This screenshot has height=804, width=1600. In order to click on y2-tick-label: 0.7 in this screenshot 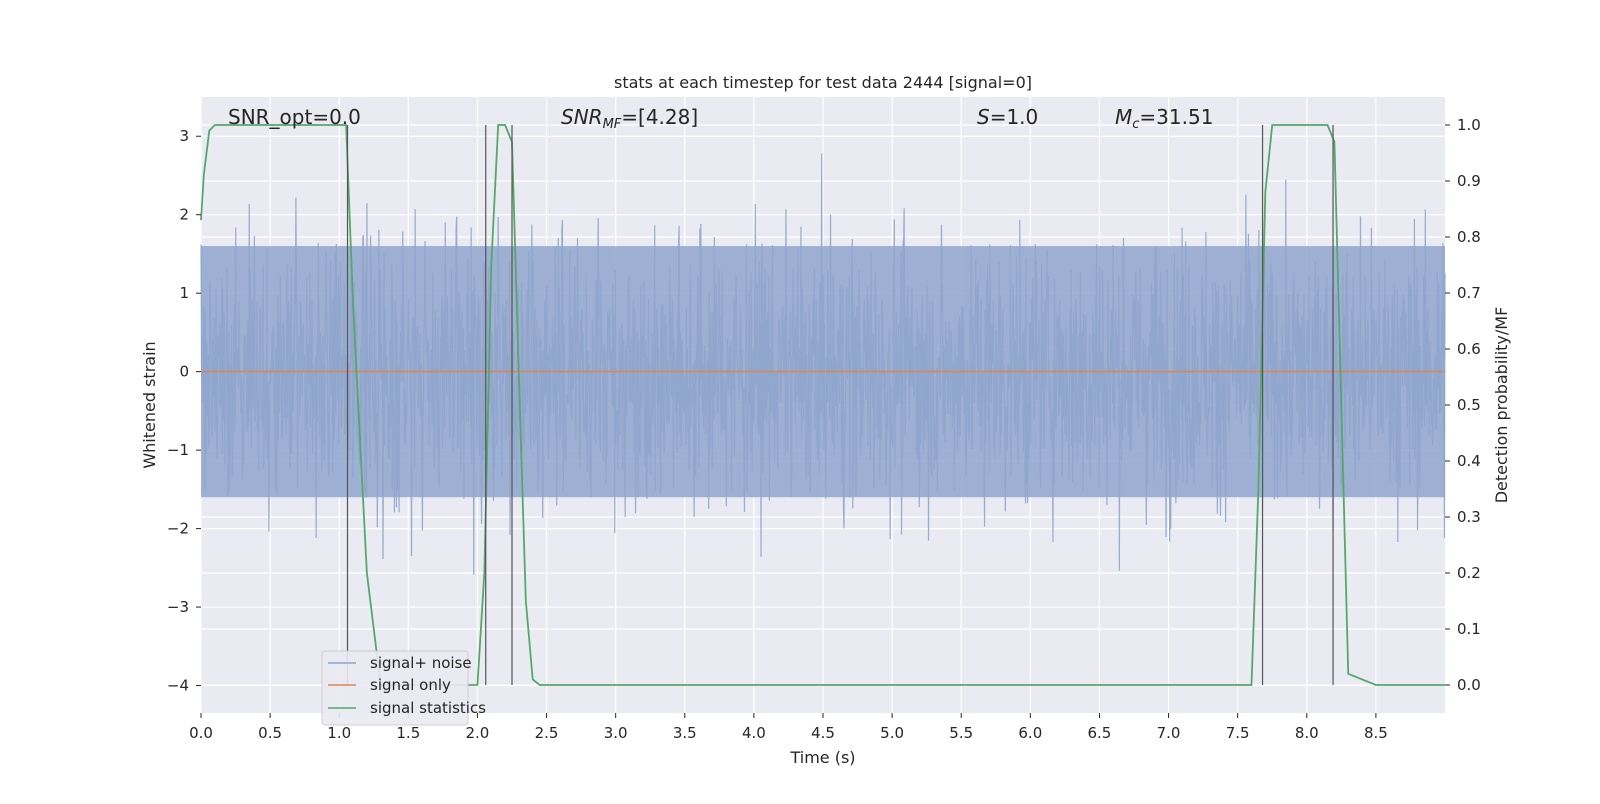, I will do `click(1469, 293)`.